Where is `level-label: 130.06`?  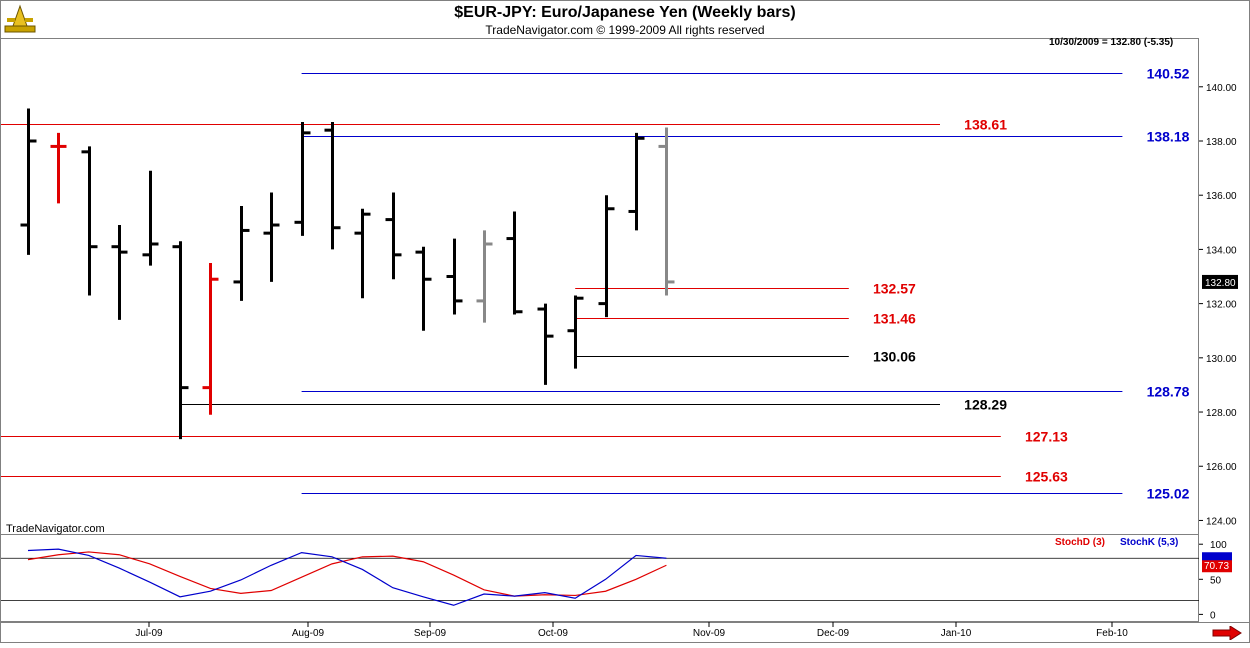 level-label: 130.06 is located at coordinates (894, 357).